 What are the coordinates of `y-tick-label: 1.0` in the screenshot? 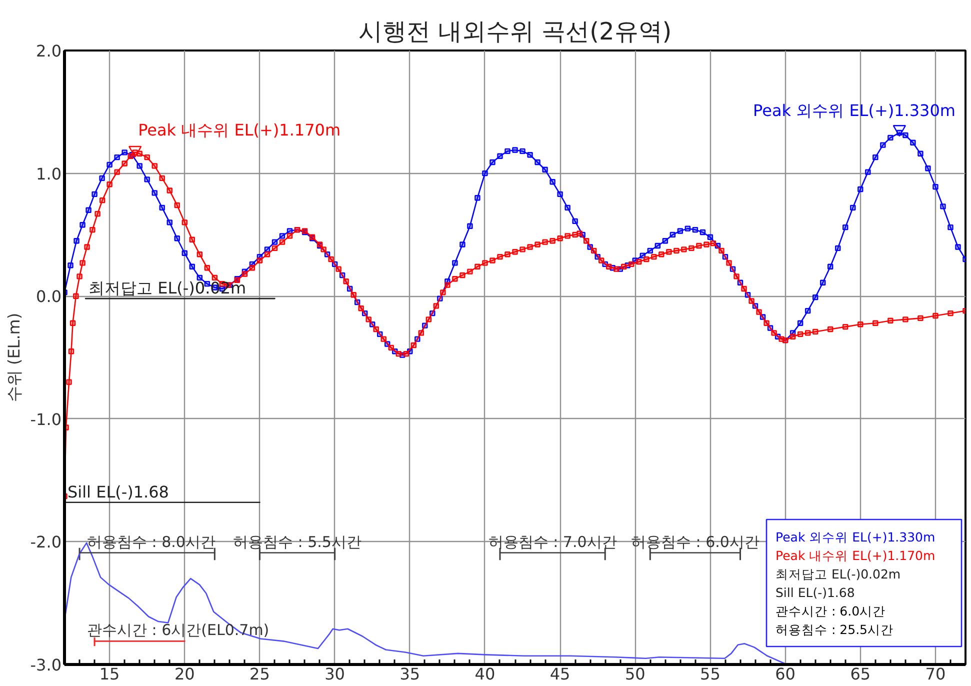 It's located at (49, 174).